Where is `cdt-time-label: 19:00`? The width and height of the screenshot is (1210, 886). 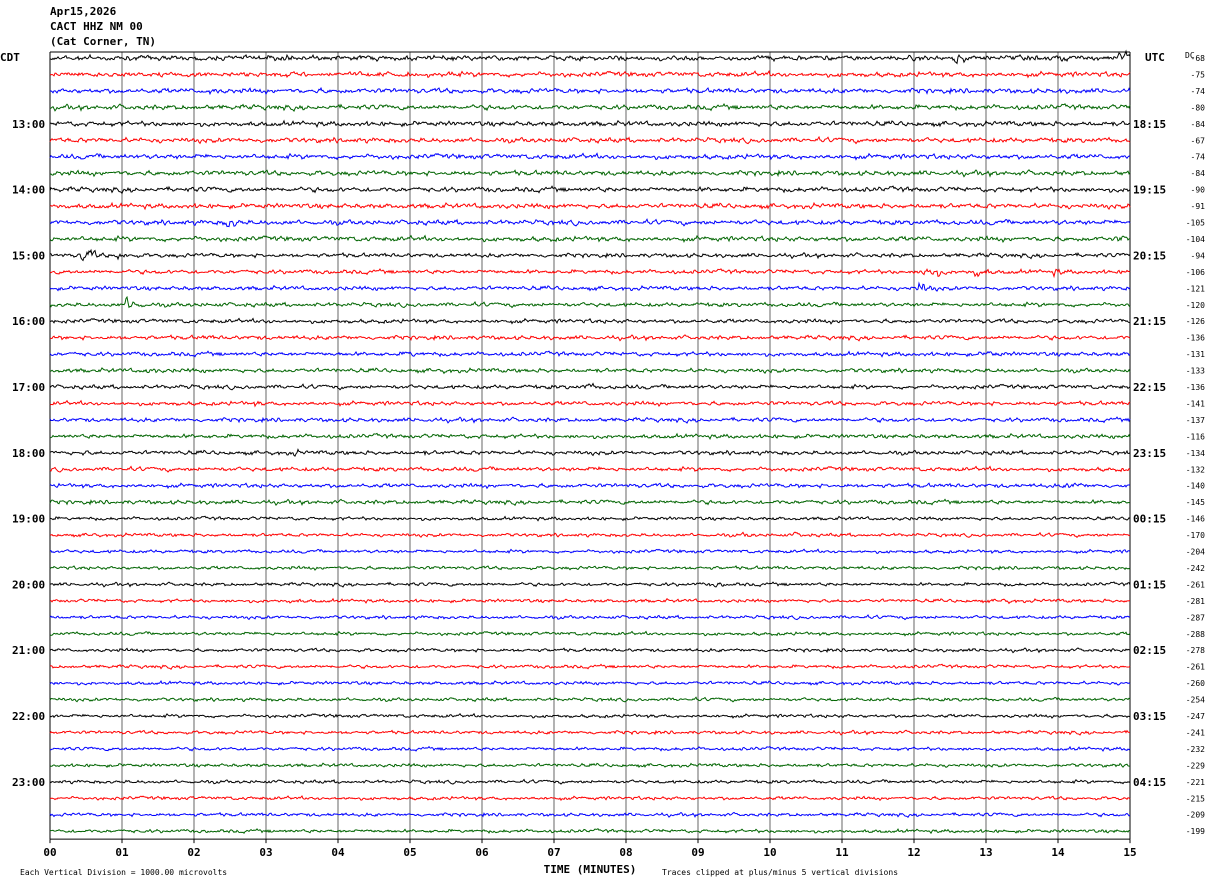
cdt-time-label: 19:00 is located at coordinates (28, 519).